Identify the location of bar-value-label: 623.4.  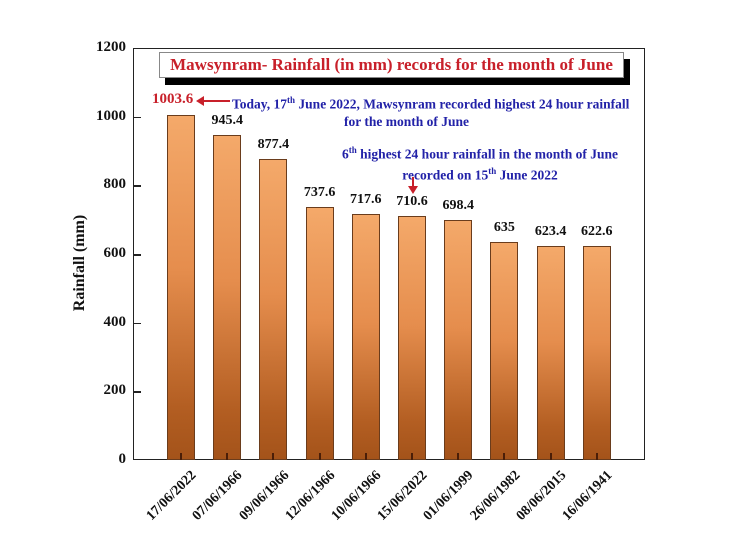
(550, 231).